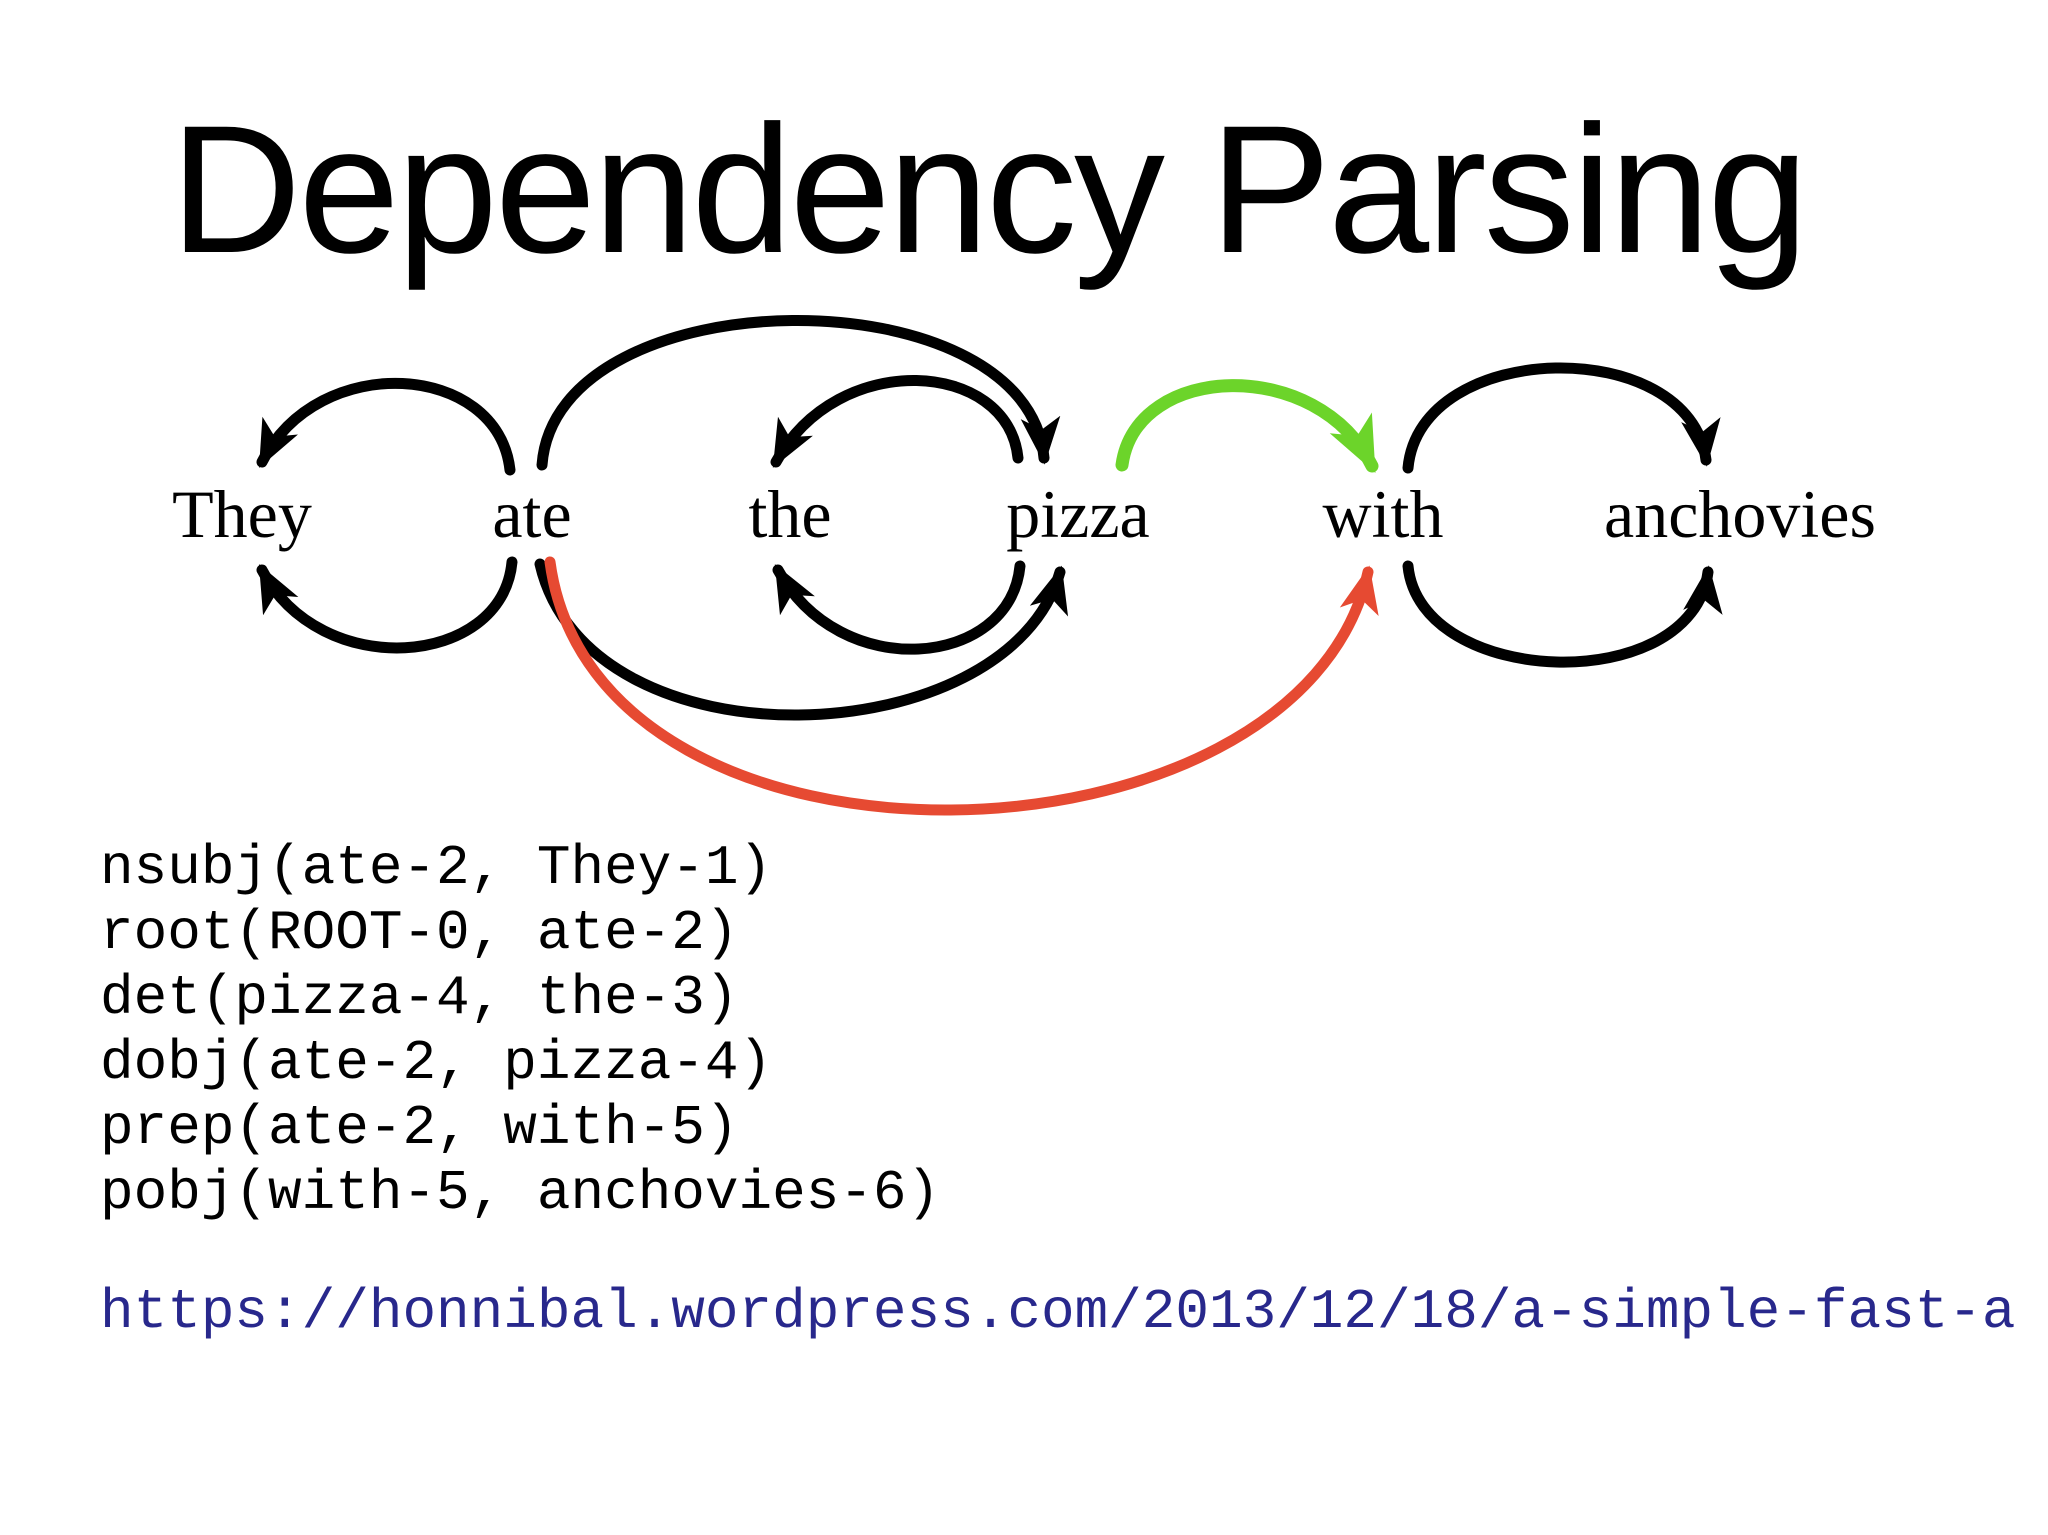  I want to click on arc-pizza-to-the-bottom, so click(899, 607).